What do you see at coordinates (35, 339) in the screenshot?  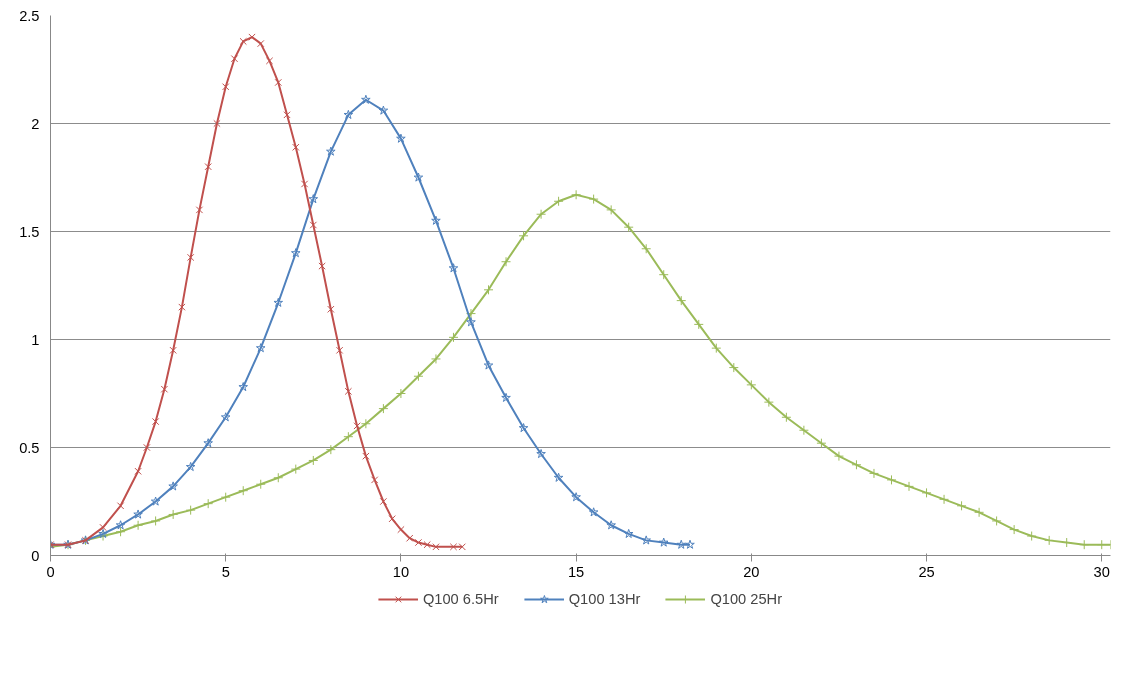 I see `y-tick-label: 1` at bounding box center [35, 339].